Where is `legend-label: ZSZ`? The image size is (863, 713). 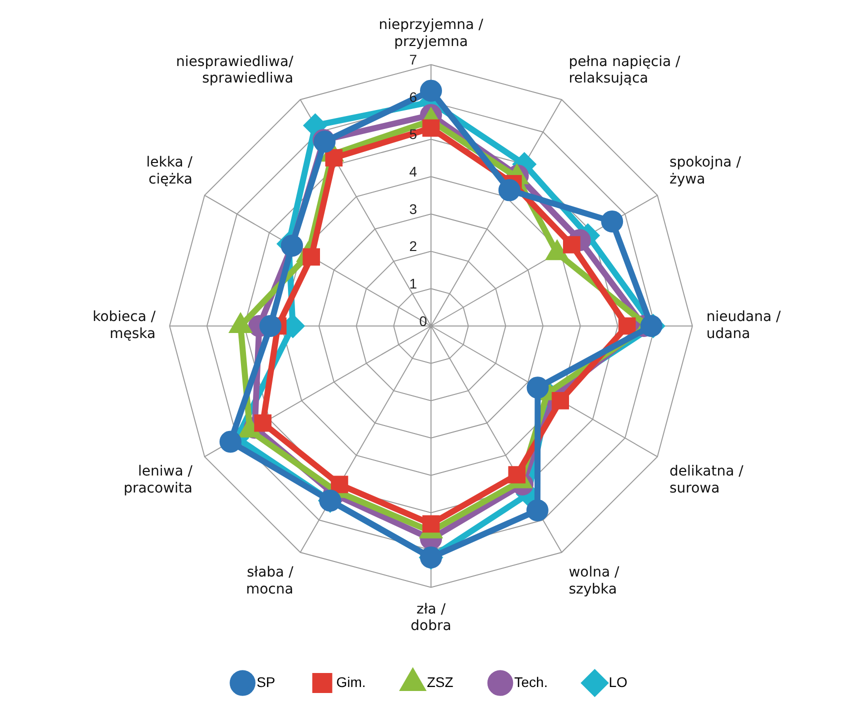
legend-label: ZSZ is located at coordinates (440, 682).